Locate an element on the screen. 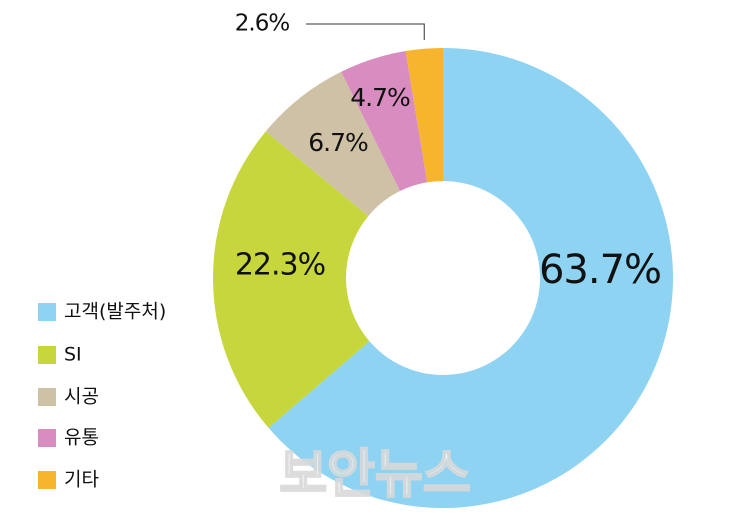 This screenshot has height=525, width=750. leader-line is located at coordinates (365, 31).